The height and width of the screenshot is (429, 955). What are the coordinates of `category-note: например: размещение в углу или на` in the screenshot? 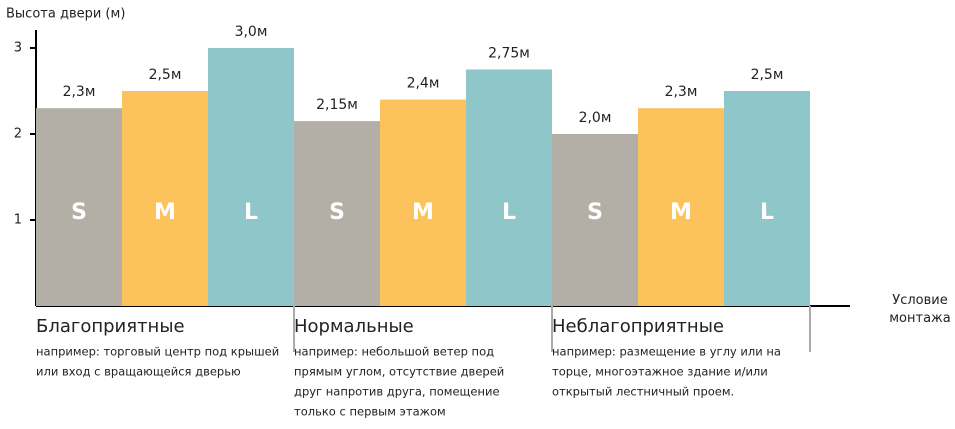 It's located at (666, 352).